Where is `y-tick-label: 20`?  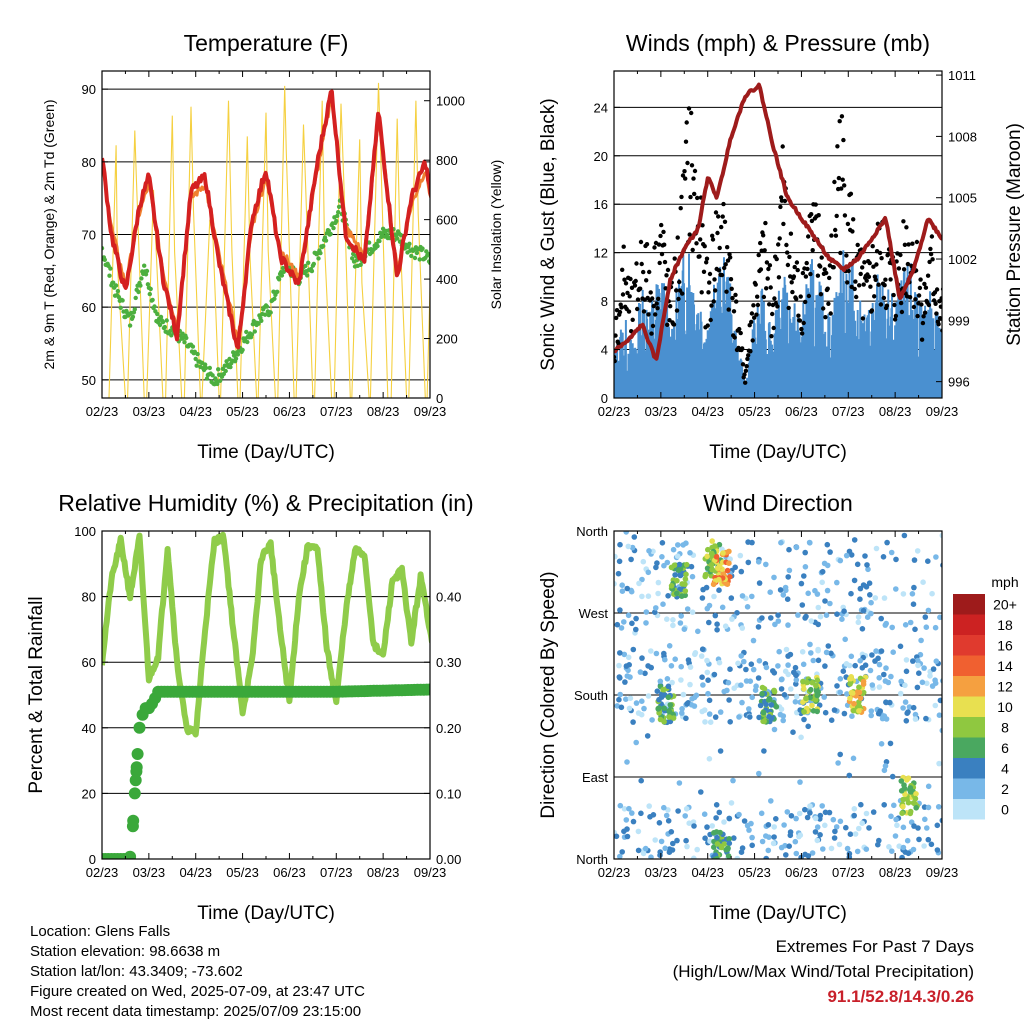 y-tick-label: 20 is located at coordinates (89, 793).